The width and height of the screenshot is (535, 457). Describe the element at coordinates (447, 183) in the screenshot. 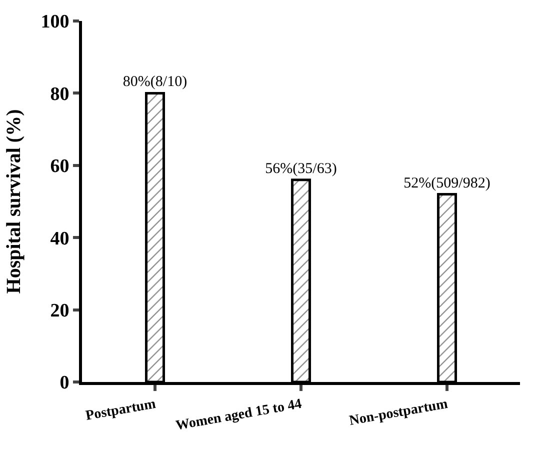

I see `data-label: 52%(509/982)` at that location.